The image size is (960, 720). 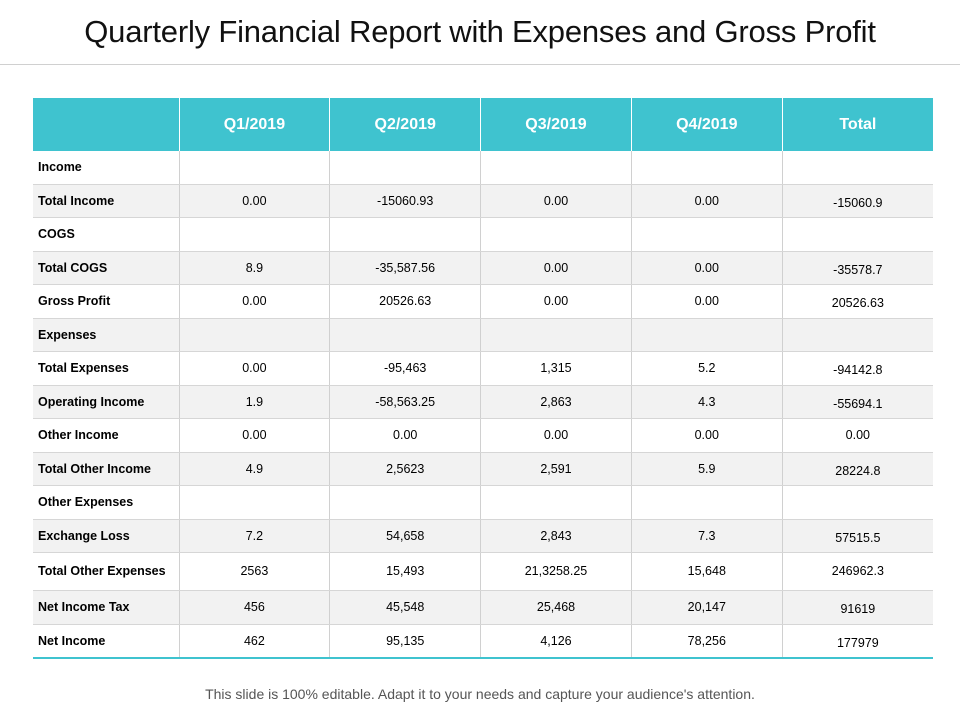 What do you see at coordinates (405, 641) in the screenshot?
I see `cell-q2: 95,135` at bounding box center [405, 641].